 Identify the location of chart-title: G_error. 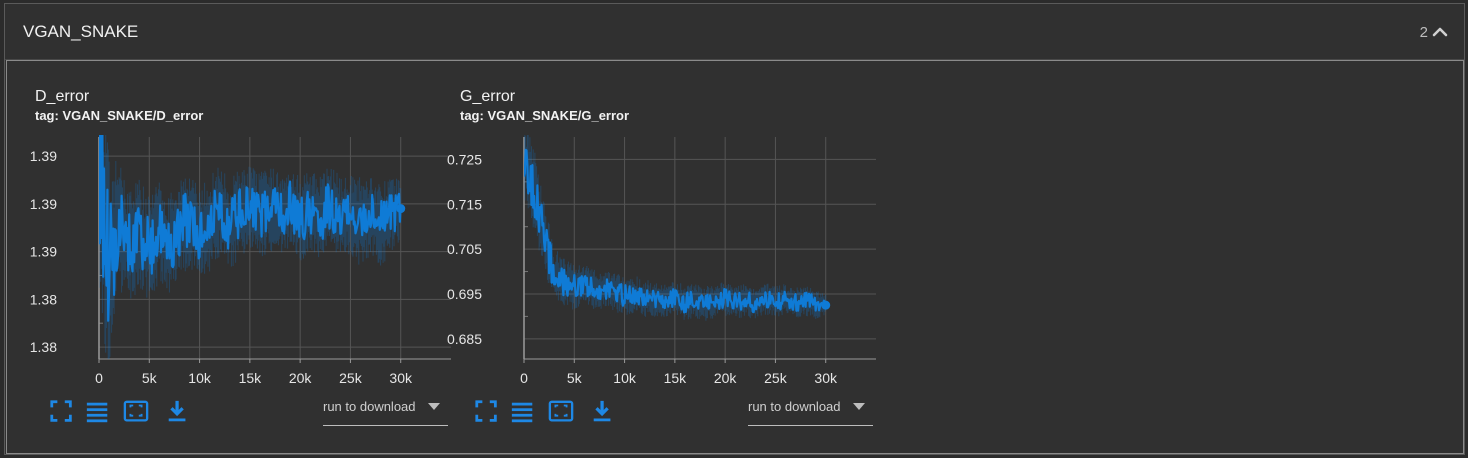
(488, 96).